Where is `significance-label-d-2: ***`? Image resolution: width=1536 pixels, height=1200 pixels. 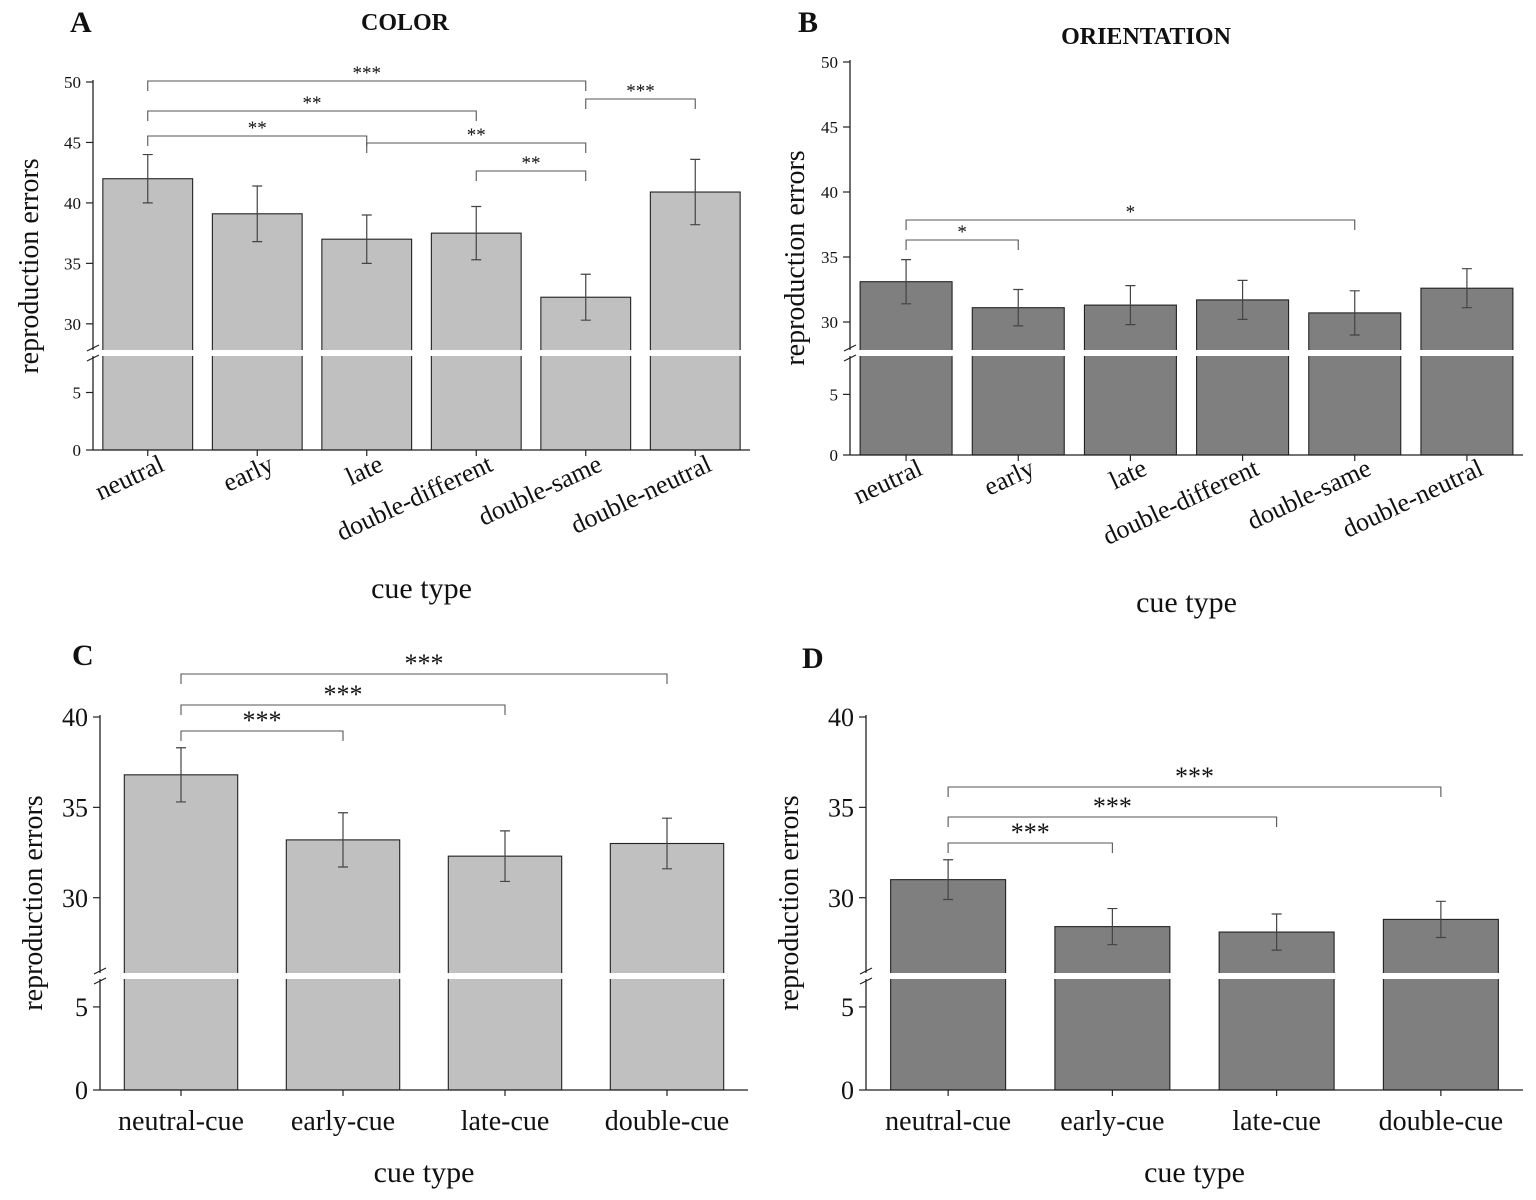 significance-label-d-2: *** is located at coordinates (1030, 832).